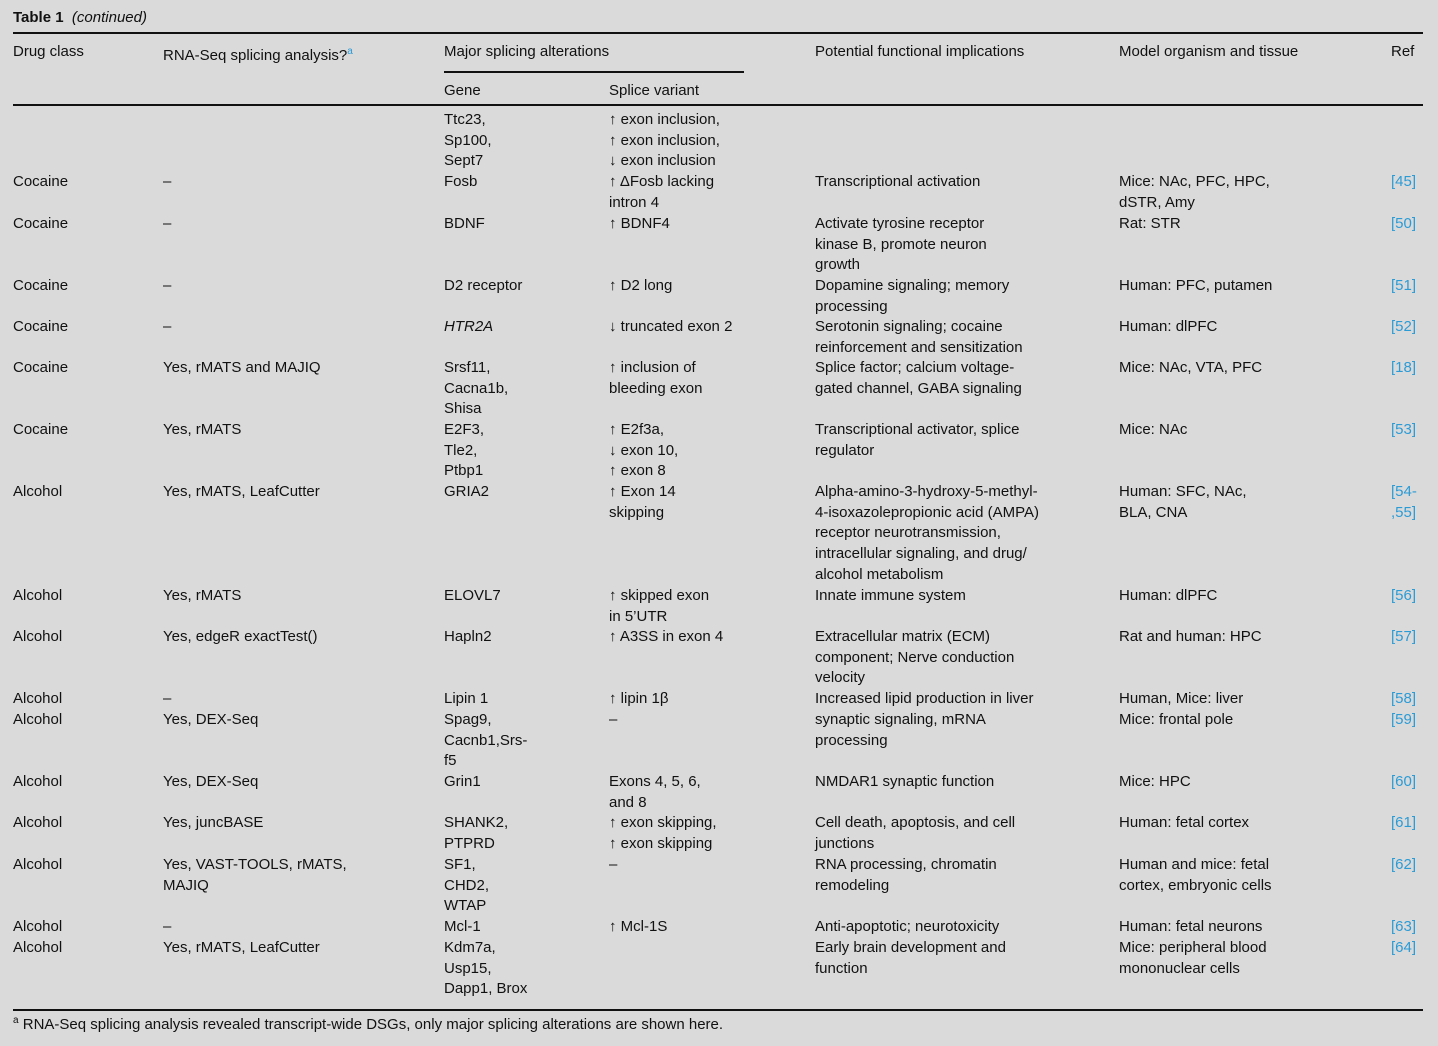 Image resolution: width=1438 pixels, height=1046 pixels. I want to click on splice-variant-cell: Exons 4, 5, 6, and 8, so click(655, 792).